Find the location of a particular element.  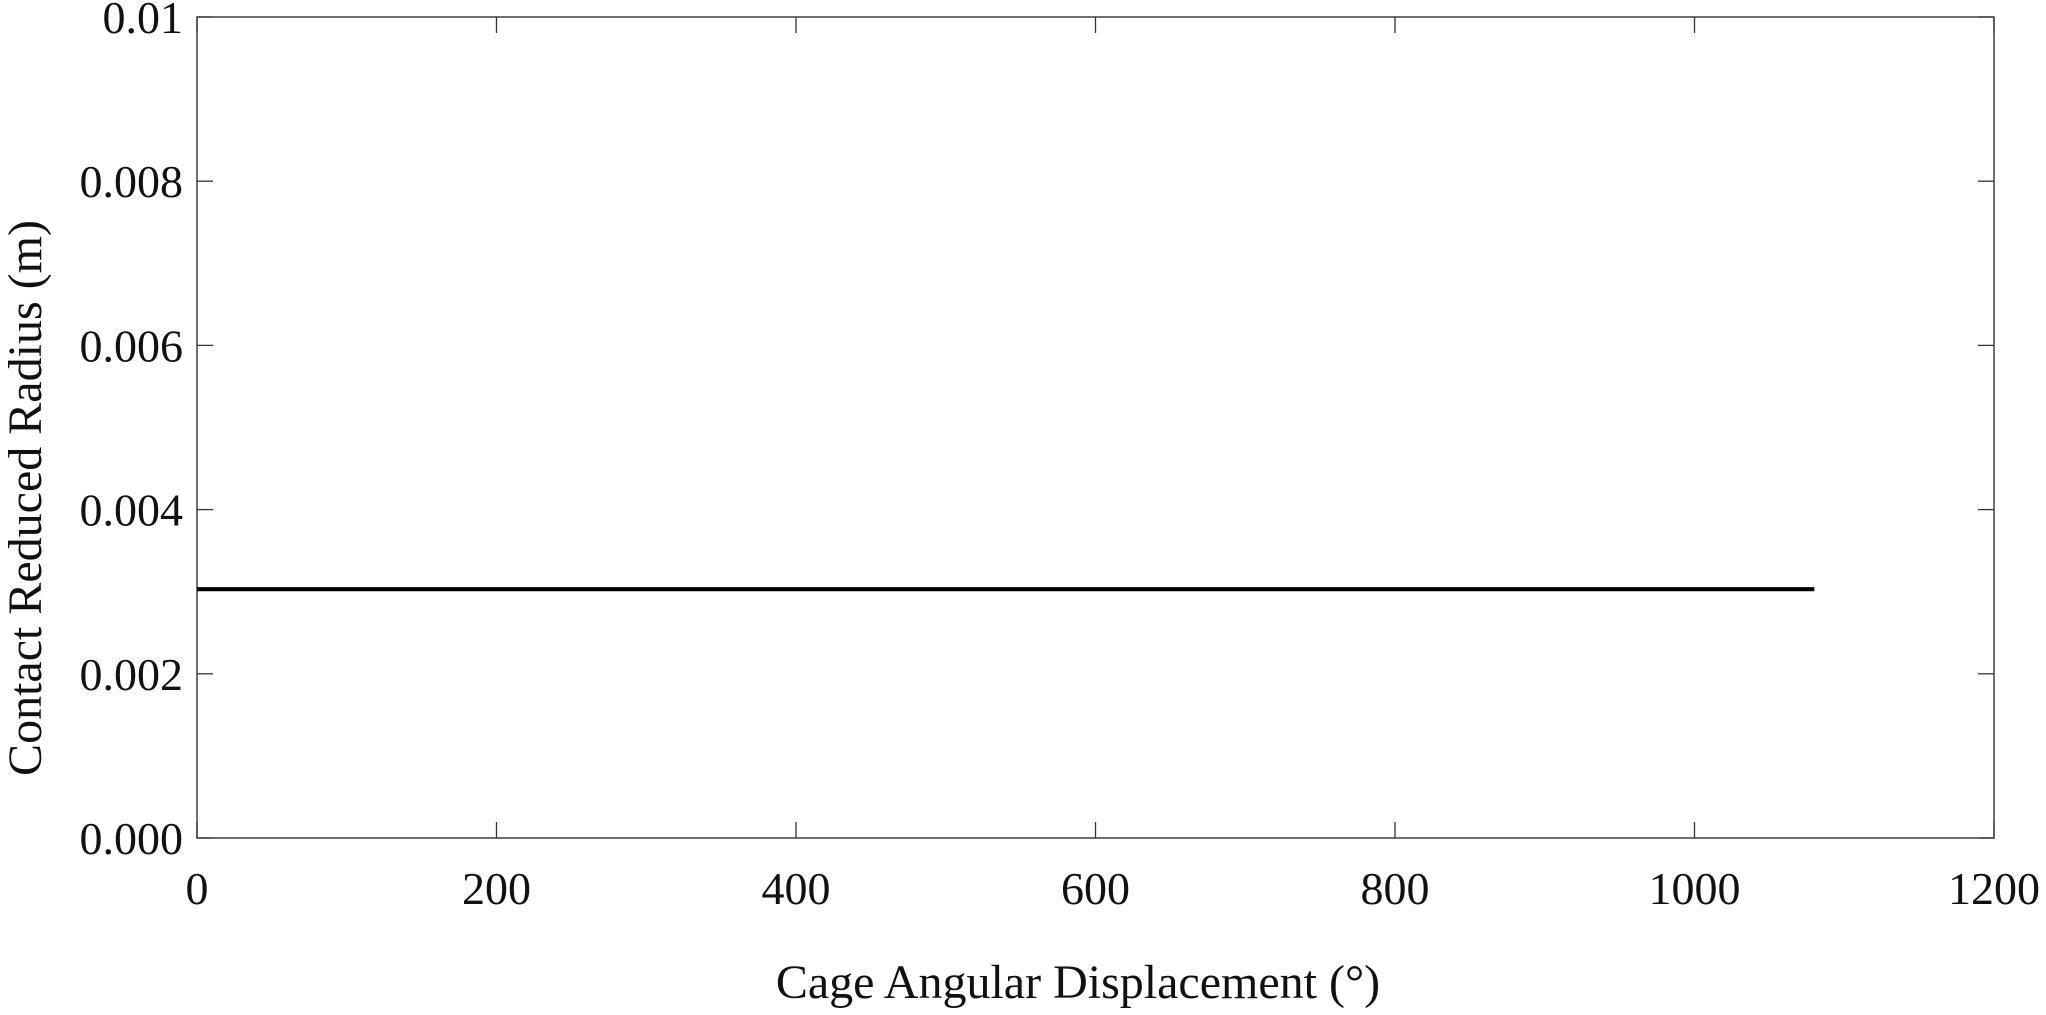

x-tick-label: 600 is located at coordinates (1095, 888).